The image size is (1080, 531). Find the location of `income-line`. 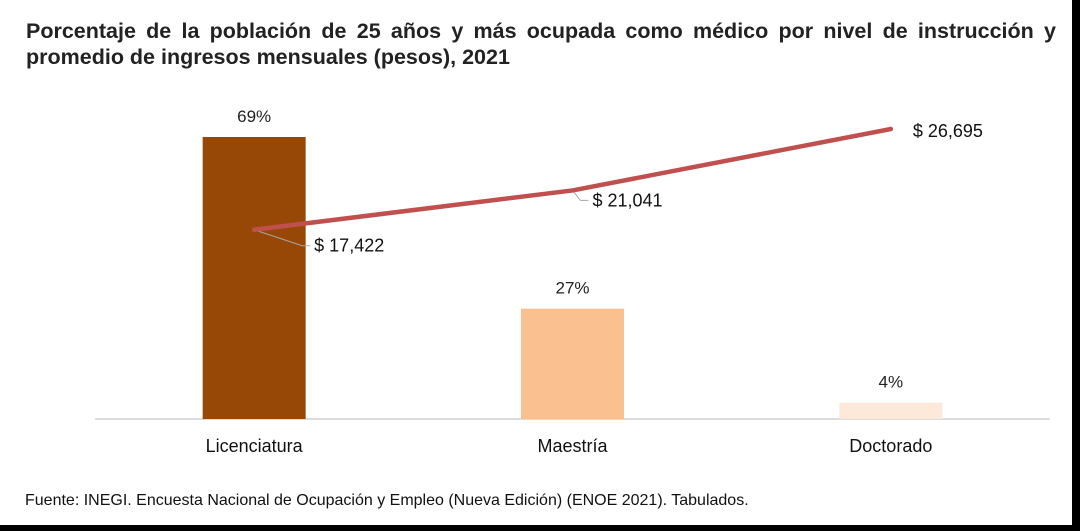

income-line is located at coordinates (572, 179).